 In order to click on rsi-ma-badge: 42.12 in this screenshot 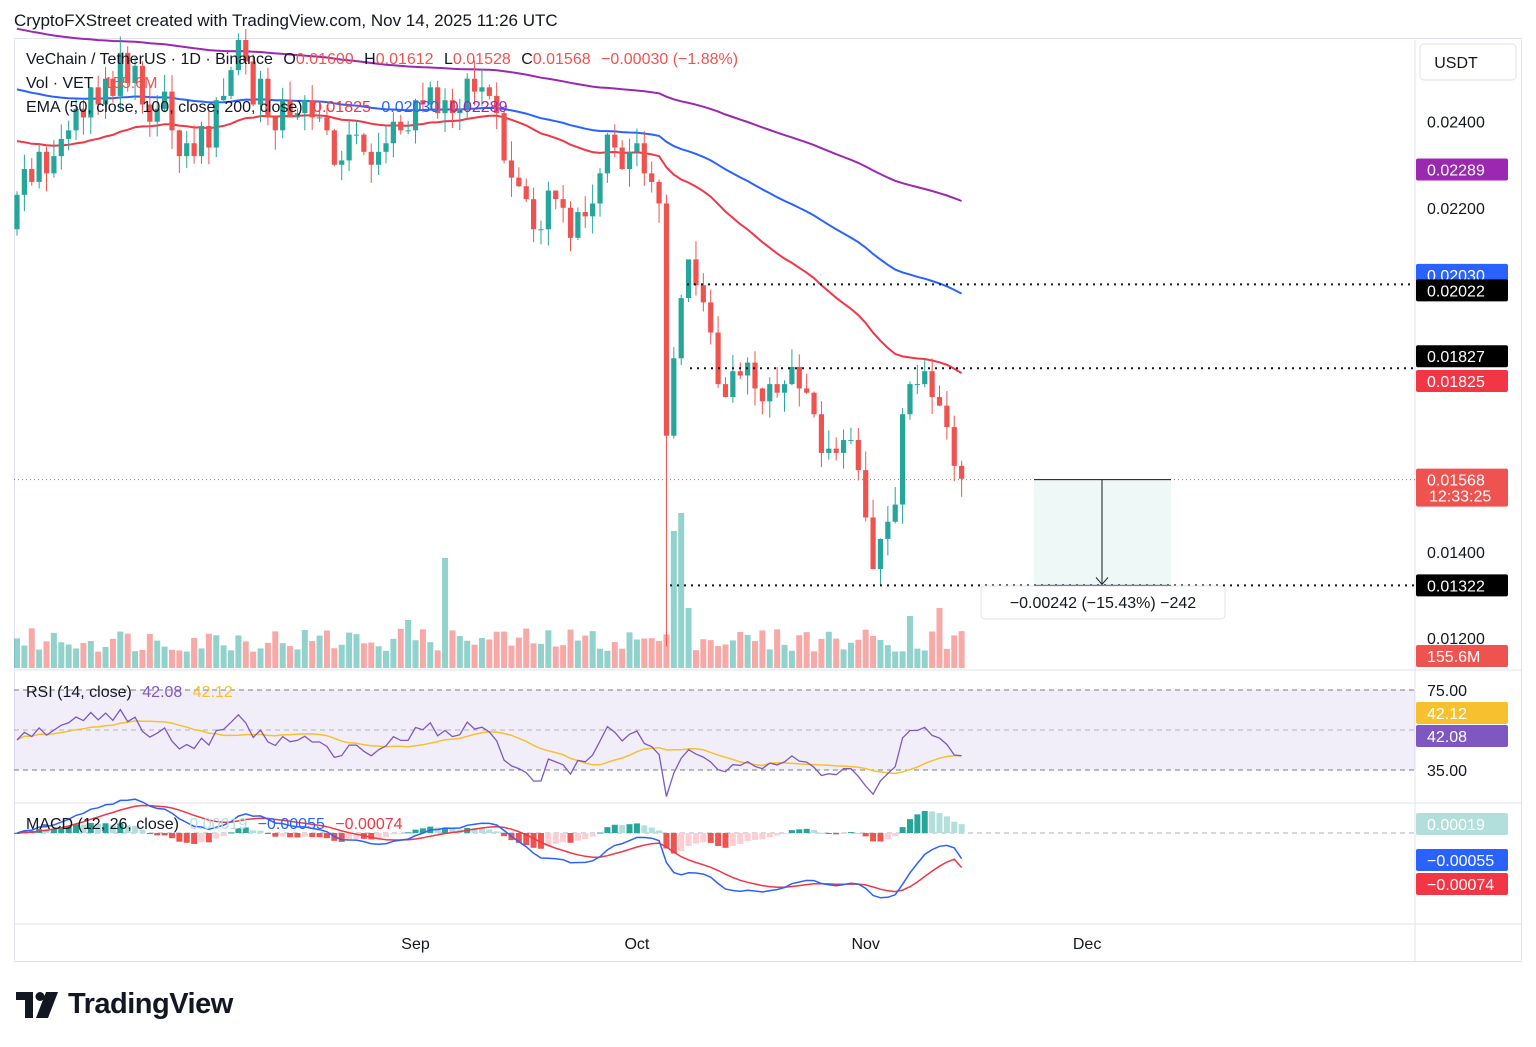, I will do `click(1447, 714)`.